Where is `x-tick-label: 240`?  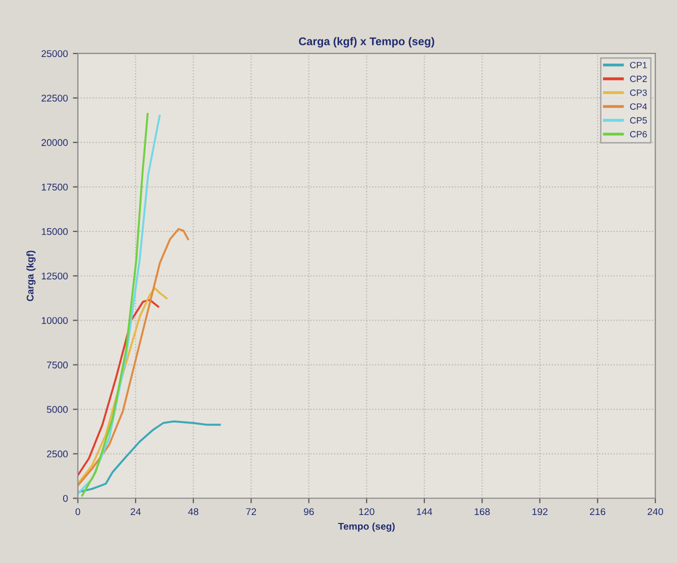 x-tick-label: 240 is located at coordinates (656, 512).